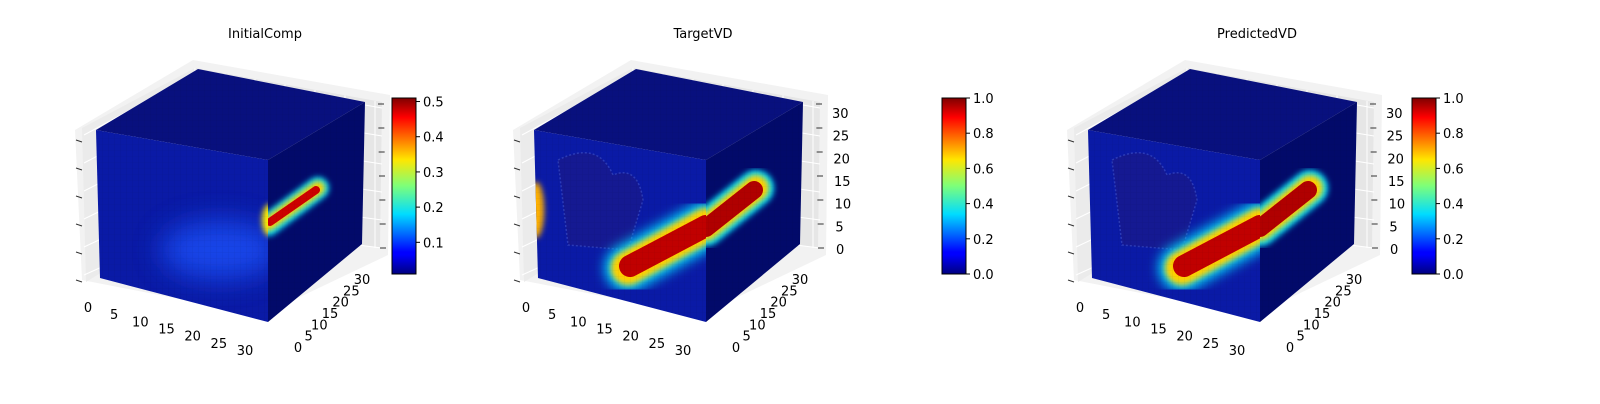  I want to click on panel-title: InitialComp, so click(265, 34).